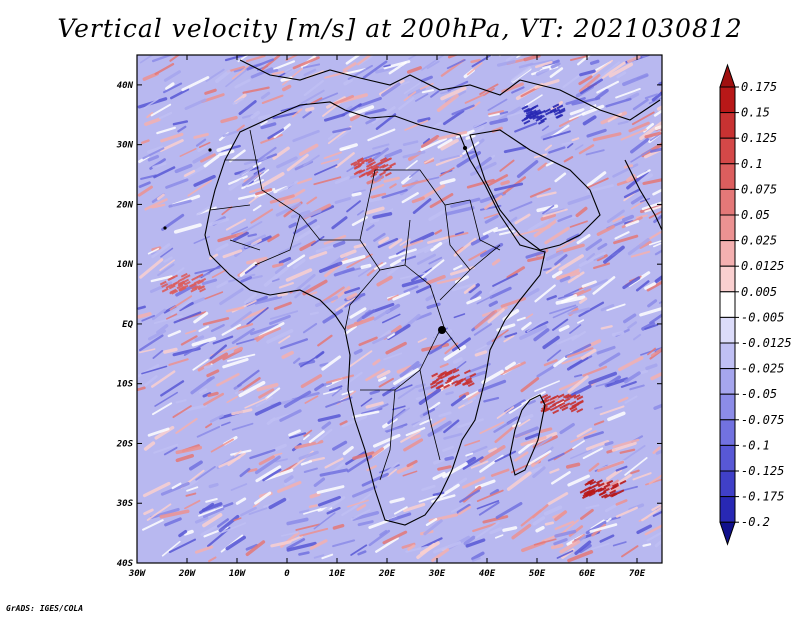  Describe the element at coordinates (727, 75) in the screenshot. I see `colorbar-top-arrow` at that location.